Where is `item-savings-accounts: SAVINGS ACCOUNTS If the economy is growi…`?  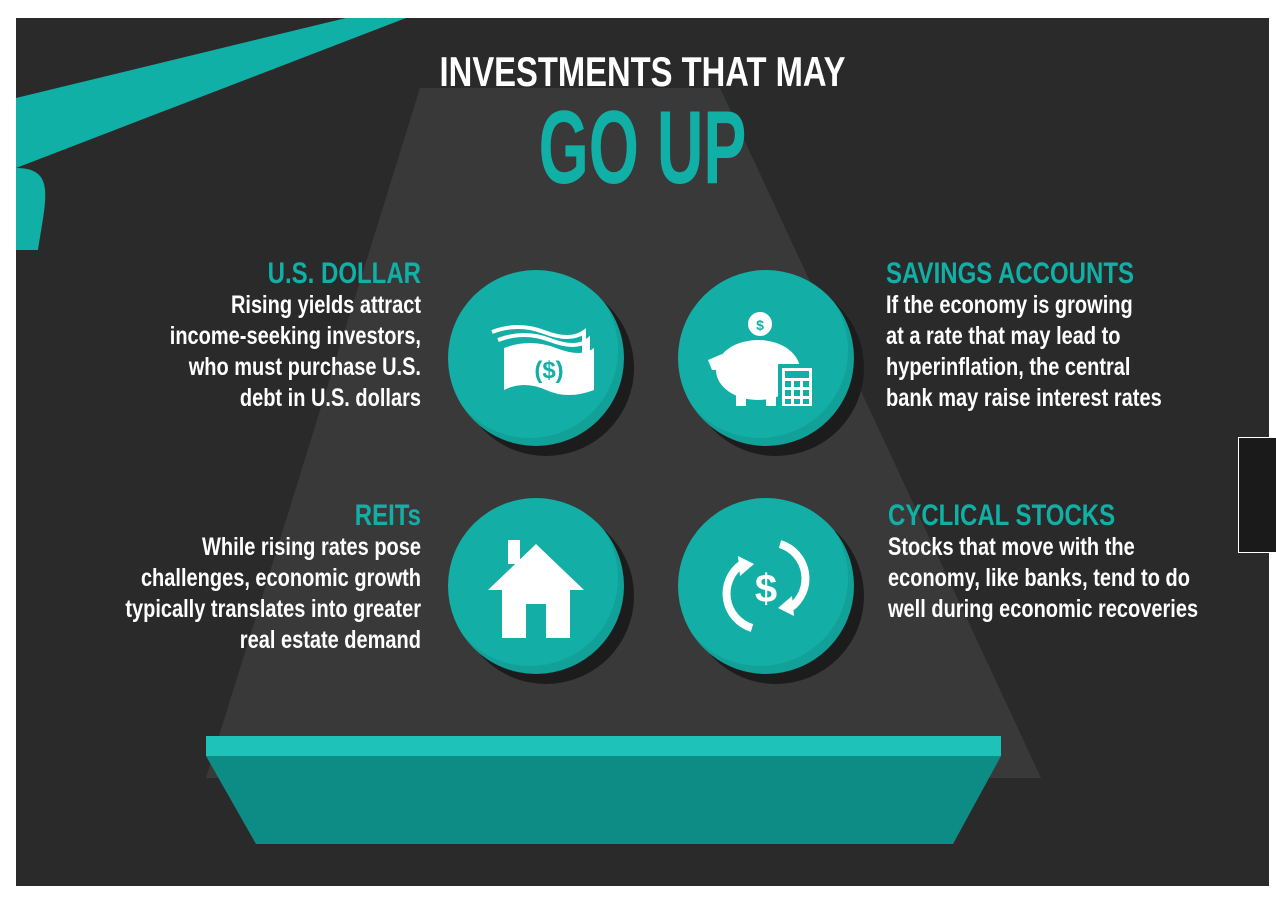
item-savings-accounts: SAVINGS ACCOUNTS If the economy is growi… is located at coordinates (1066, 336).